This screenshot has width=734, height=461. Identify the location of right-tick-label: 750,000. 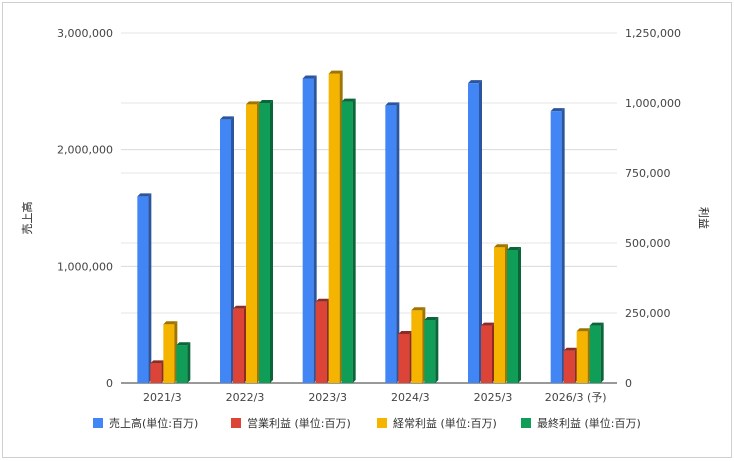
(648, 173).